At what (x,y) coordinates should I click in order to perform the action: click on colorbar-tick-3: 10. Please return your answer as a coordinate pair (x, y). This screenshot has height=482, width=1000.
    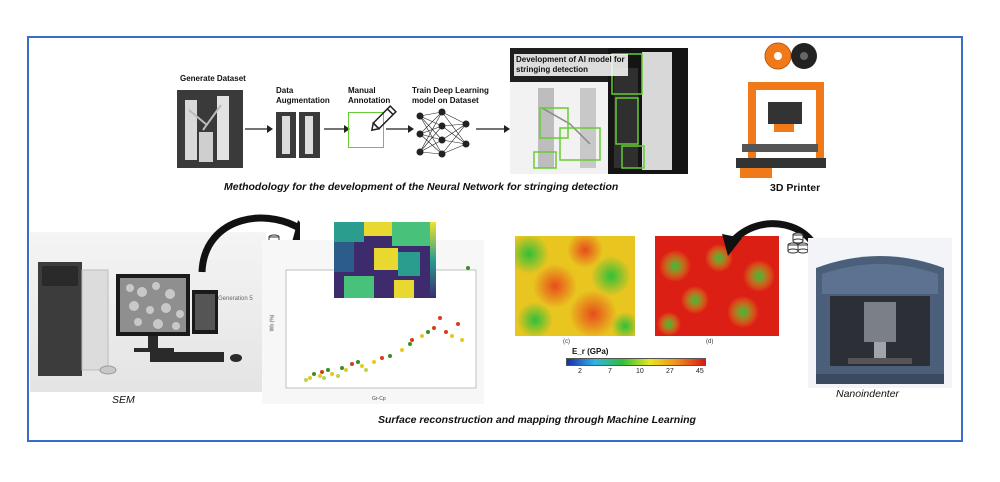
    Looking at the image, I should click on (640, 371).